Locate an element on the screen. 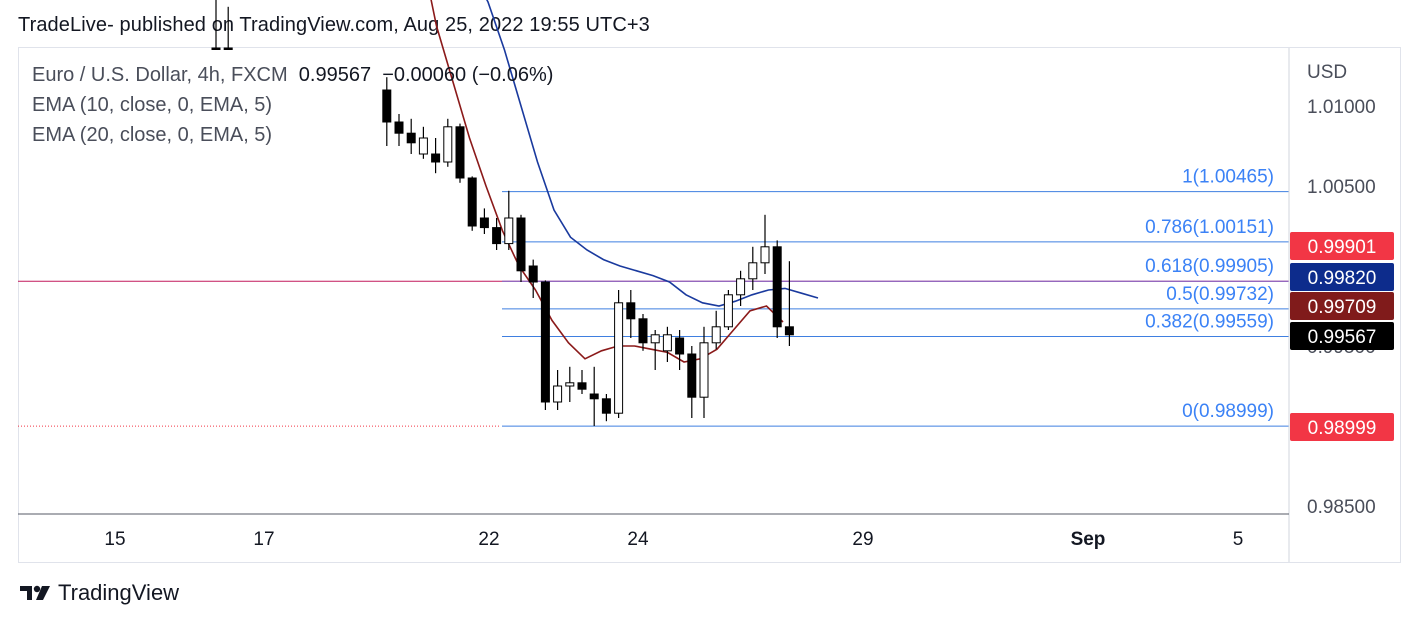 The height and width of the screenshot is (624, 1419). price-tag-label: 0.99567 is located at coordinates (1342, 337).